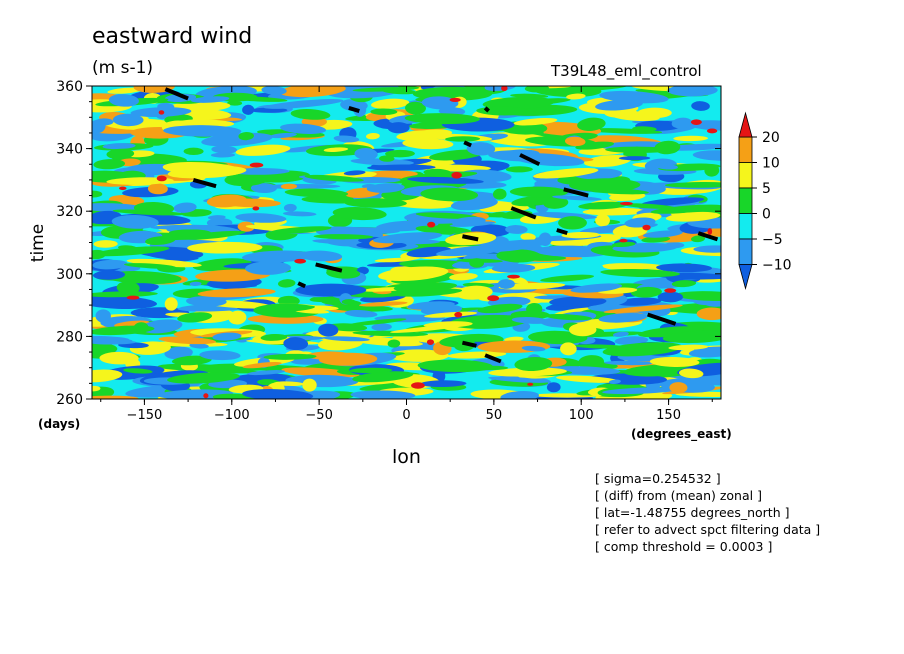  Describe the element at coordinates (658, 478) in the screenshot. I see `note-line: [ sigma=0.254532 ]` at that location.